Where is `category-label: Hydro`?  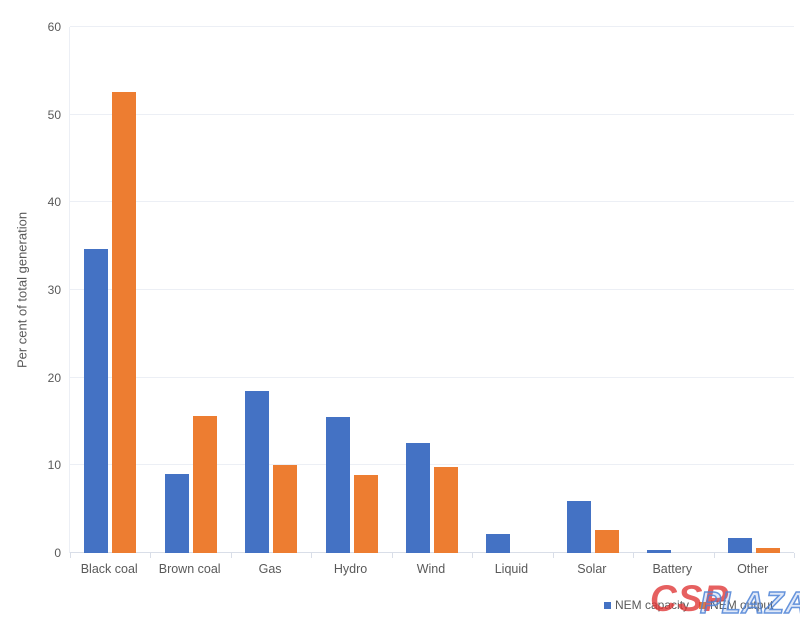
category-label: Hydro is located at coordinates (350, 569).